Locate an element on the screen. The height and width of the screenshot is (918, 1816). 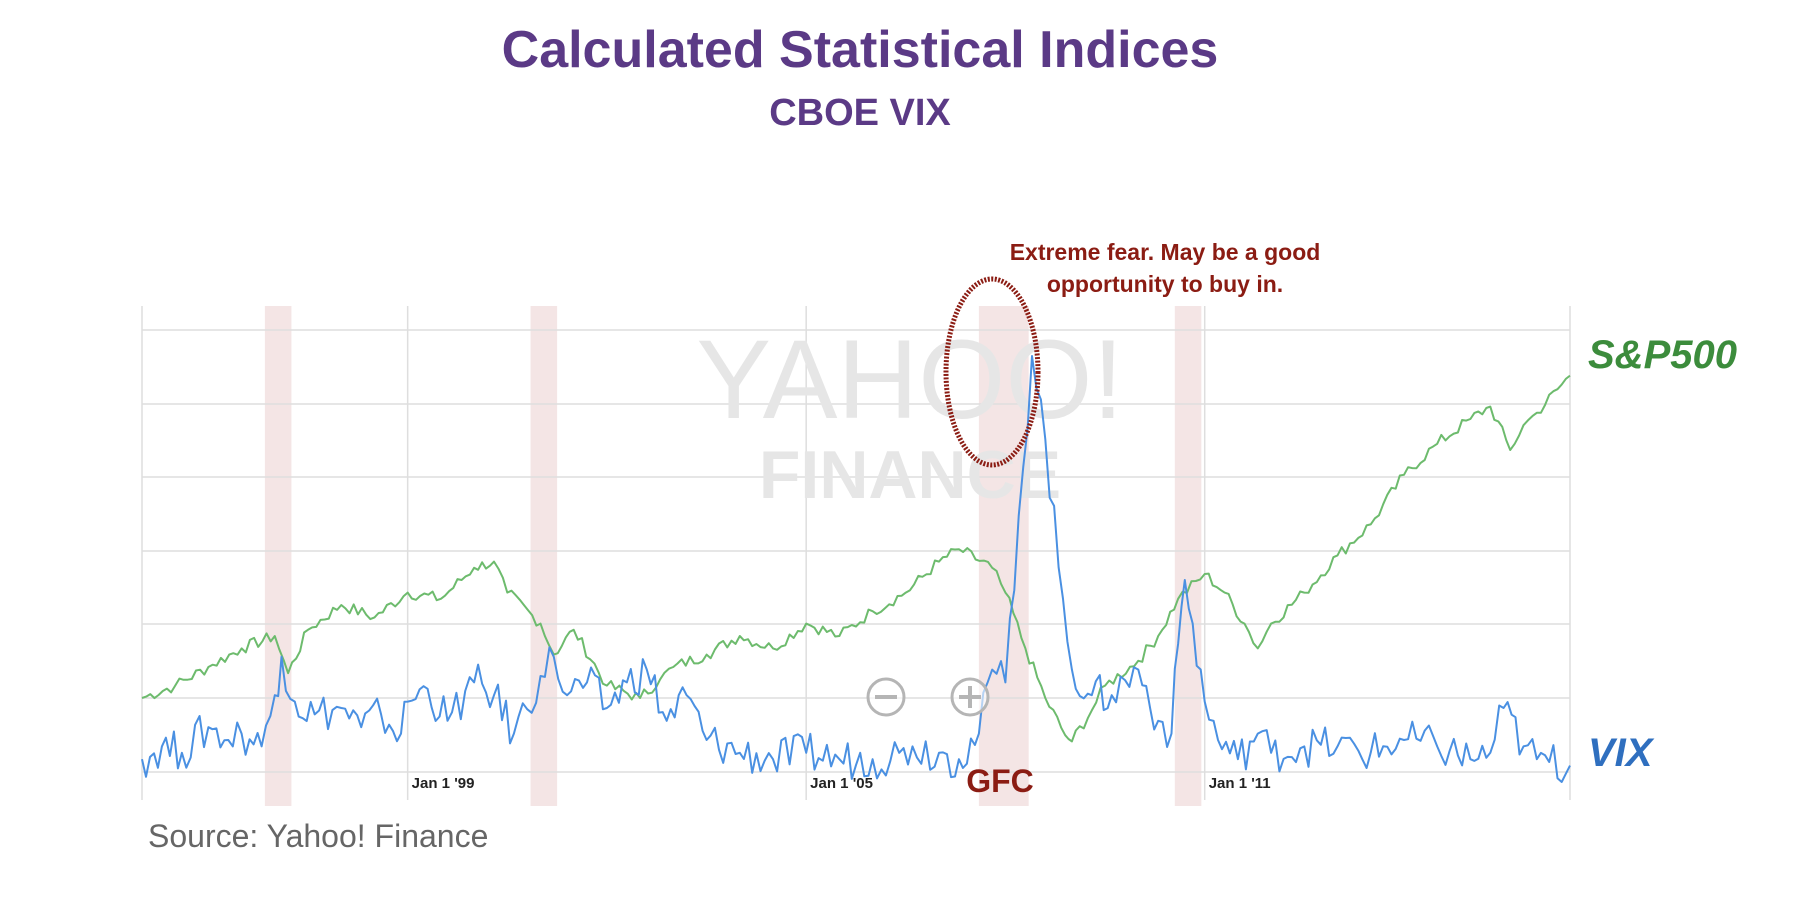
annotation-line-2: opportunity to buy in. is located at coordinates (1165, 284).